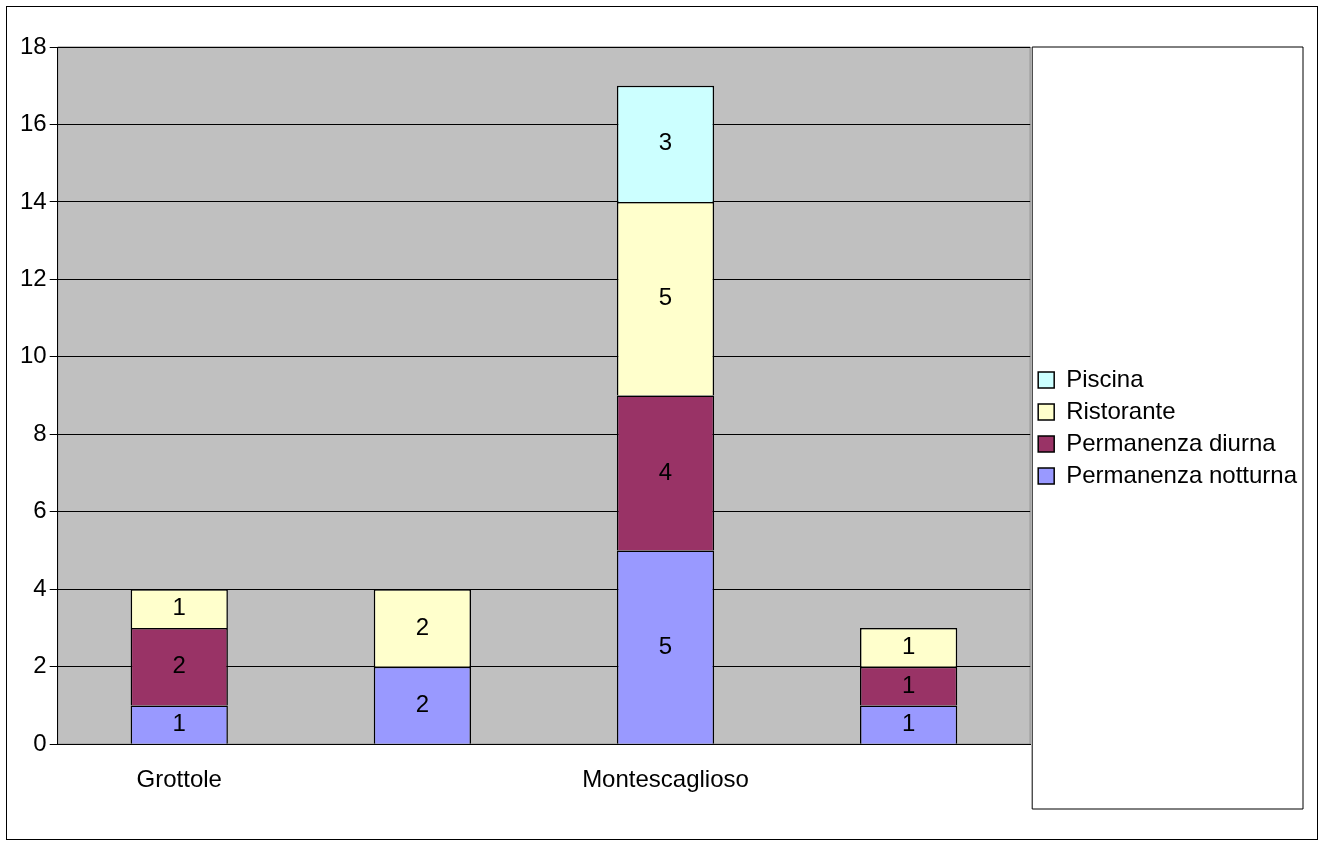  Describe the element at coordinates (665, 471) in the screenshot. I see `data-label: 4` at that location.